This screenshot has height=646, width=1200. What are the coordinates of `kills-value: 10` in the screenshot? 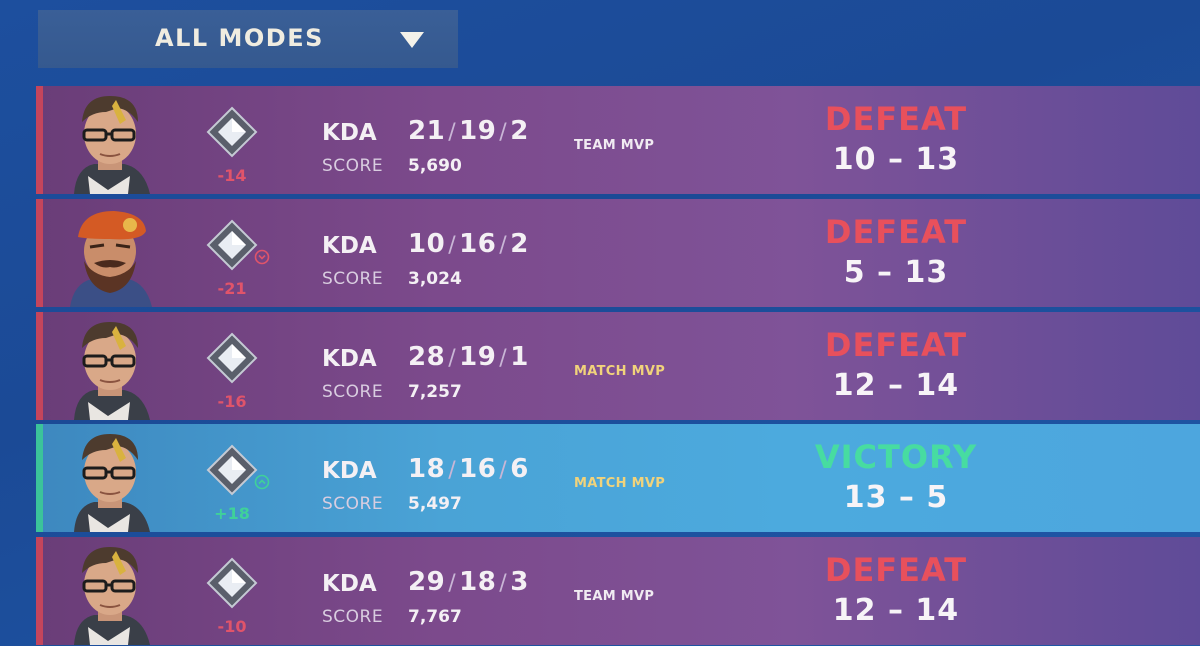 It's located at (427, 244).